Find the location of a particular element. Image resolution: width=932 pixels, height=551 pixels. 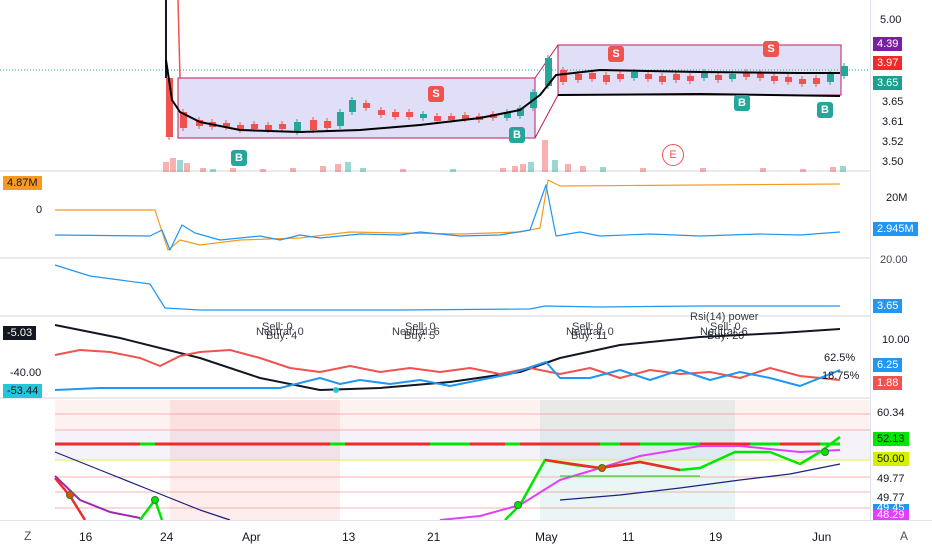

signal-neutral-text: Neutral: 0 is located at coordinates (590, 332).